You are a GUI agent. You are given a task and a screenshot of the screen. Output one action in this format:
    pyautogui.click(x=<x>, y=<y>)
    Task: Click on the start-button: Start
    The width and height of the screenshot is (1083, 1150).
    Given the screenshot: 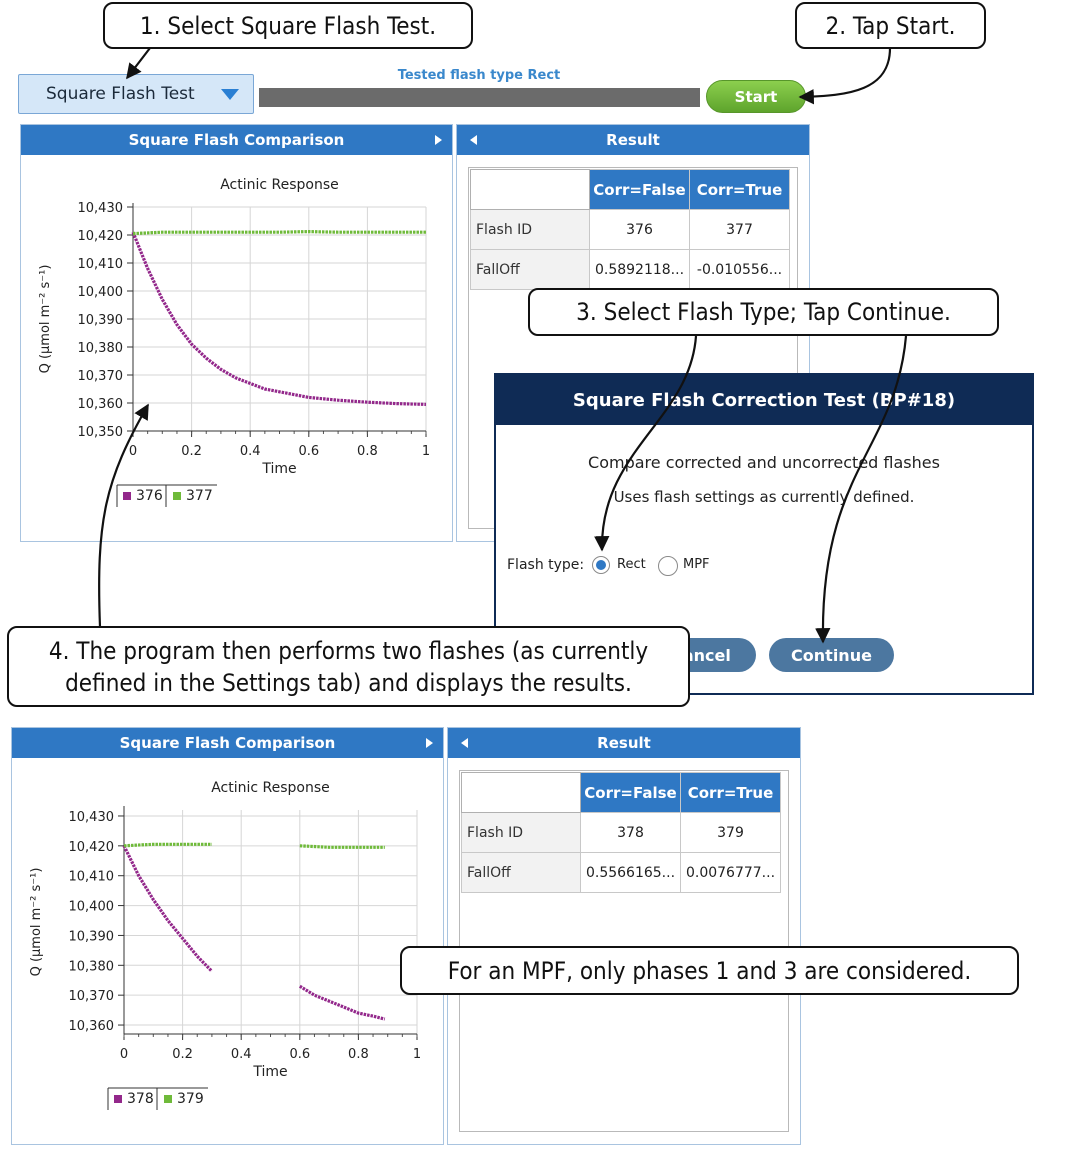 What is the action you would take?
    pyautogui.click(x=756, y=96)
    